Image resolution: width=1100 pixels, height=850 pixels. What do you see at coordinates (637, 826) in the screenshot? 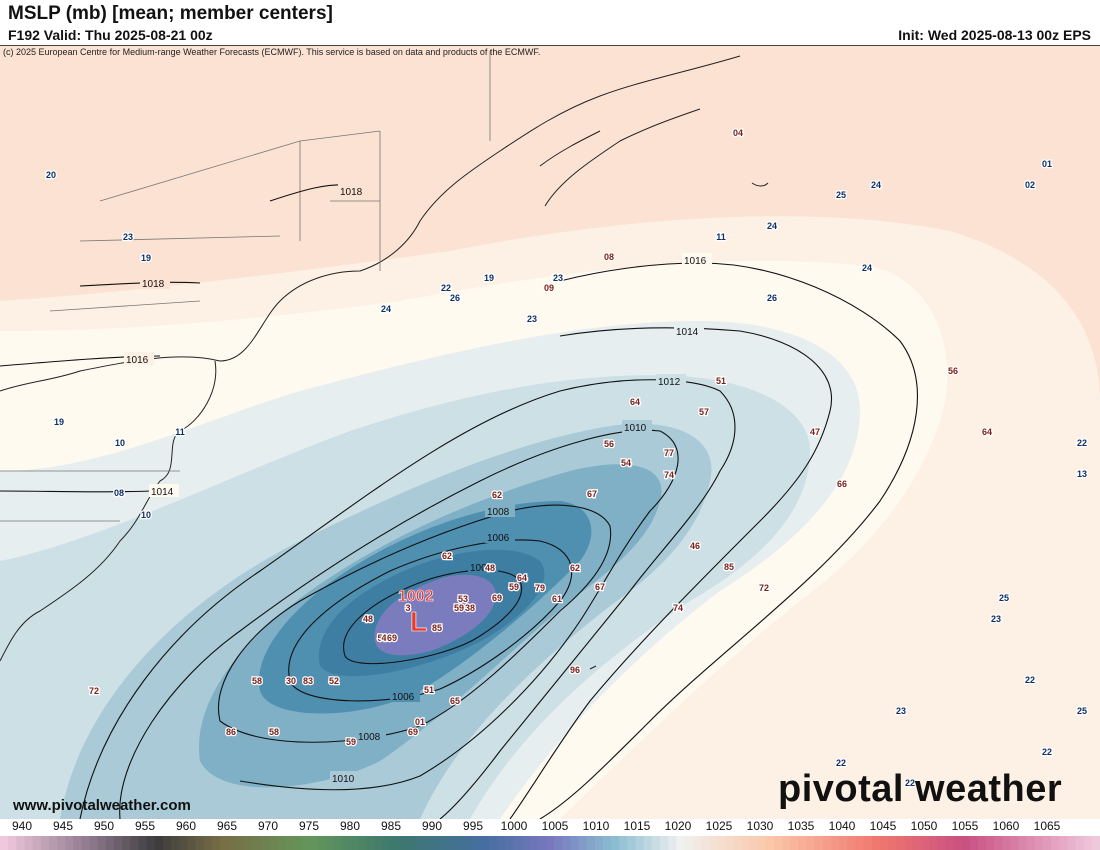
I see `colorbar-tick-label: 1015` at bounding box center [637, 826].